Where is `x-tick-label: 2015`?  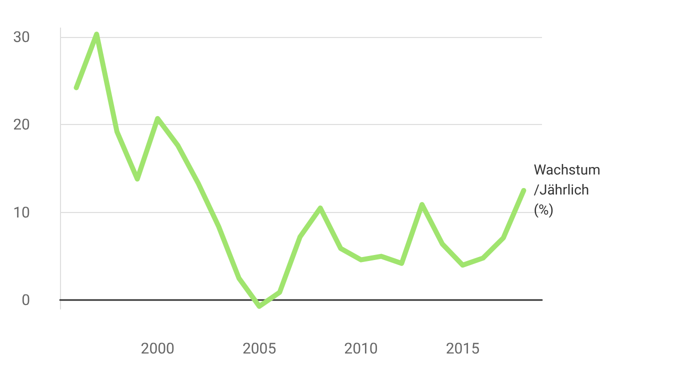
x-tick-label: 2015 is located at coordinates (463, 349).